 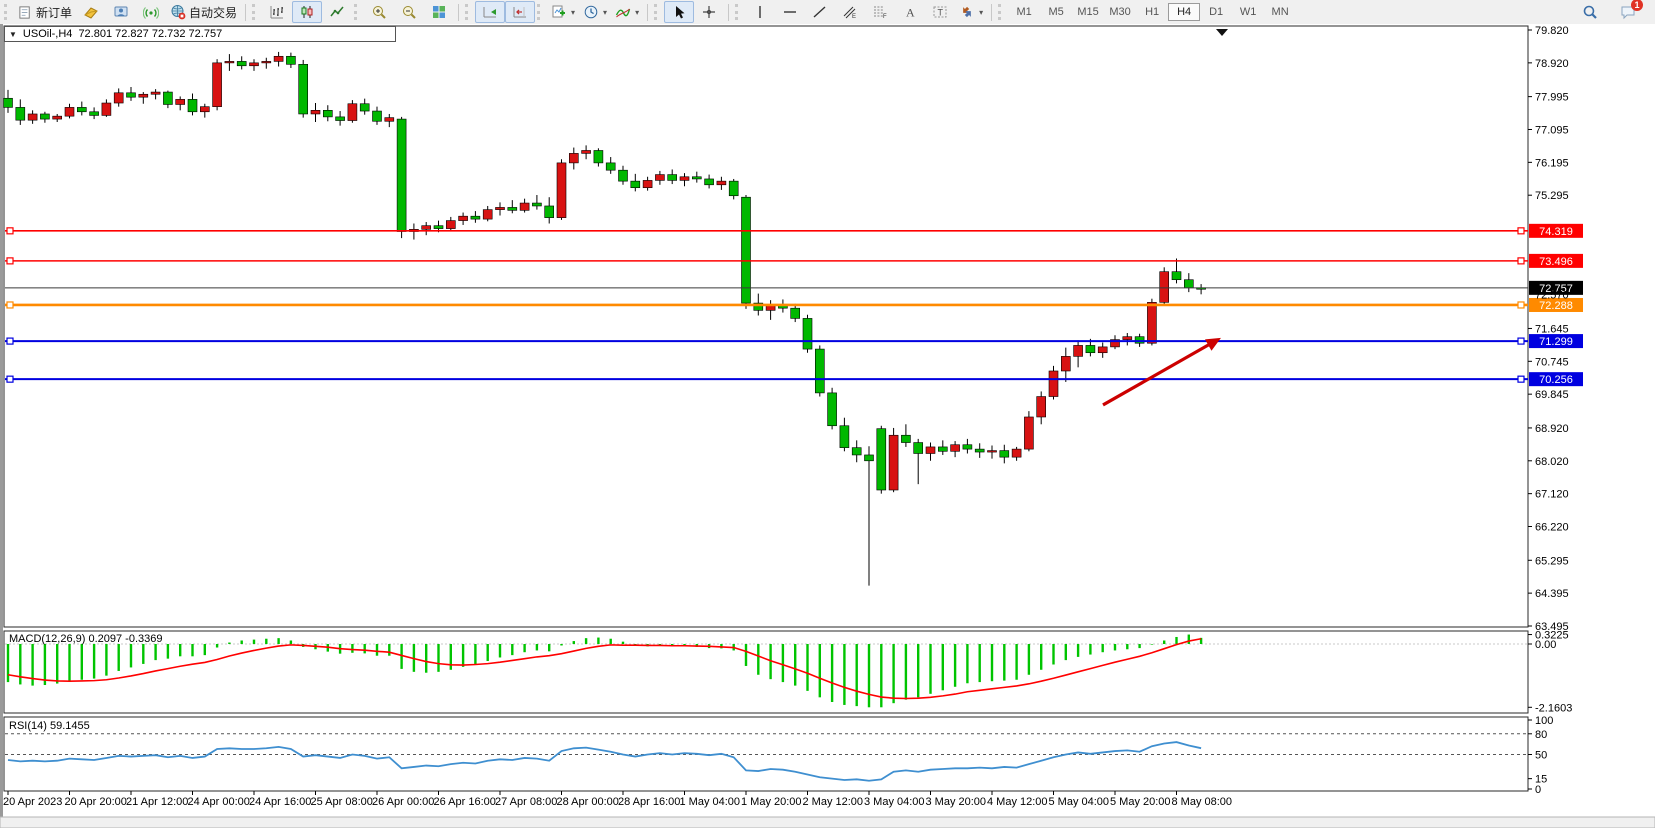 I want to click on draw-fibonacci-icon: F, so click(x=880, y=12).